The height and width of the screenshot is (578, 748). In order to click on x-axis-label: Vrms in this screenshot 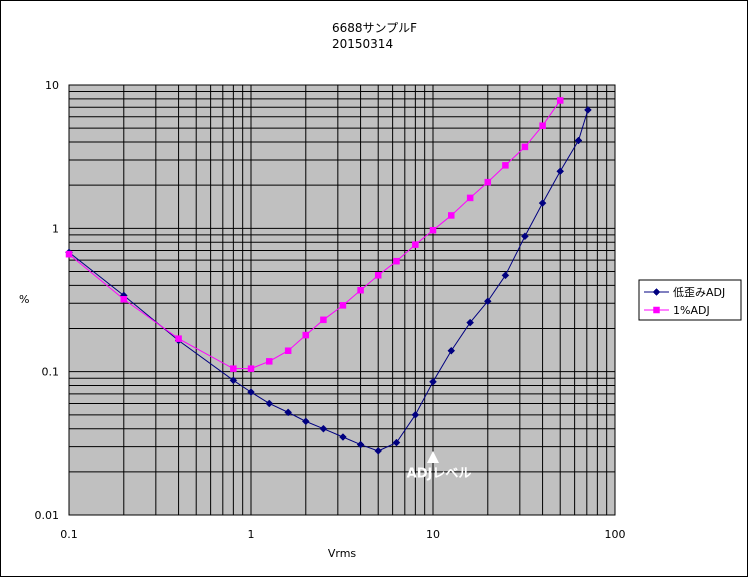, I will do `click(342, 553)`.